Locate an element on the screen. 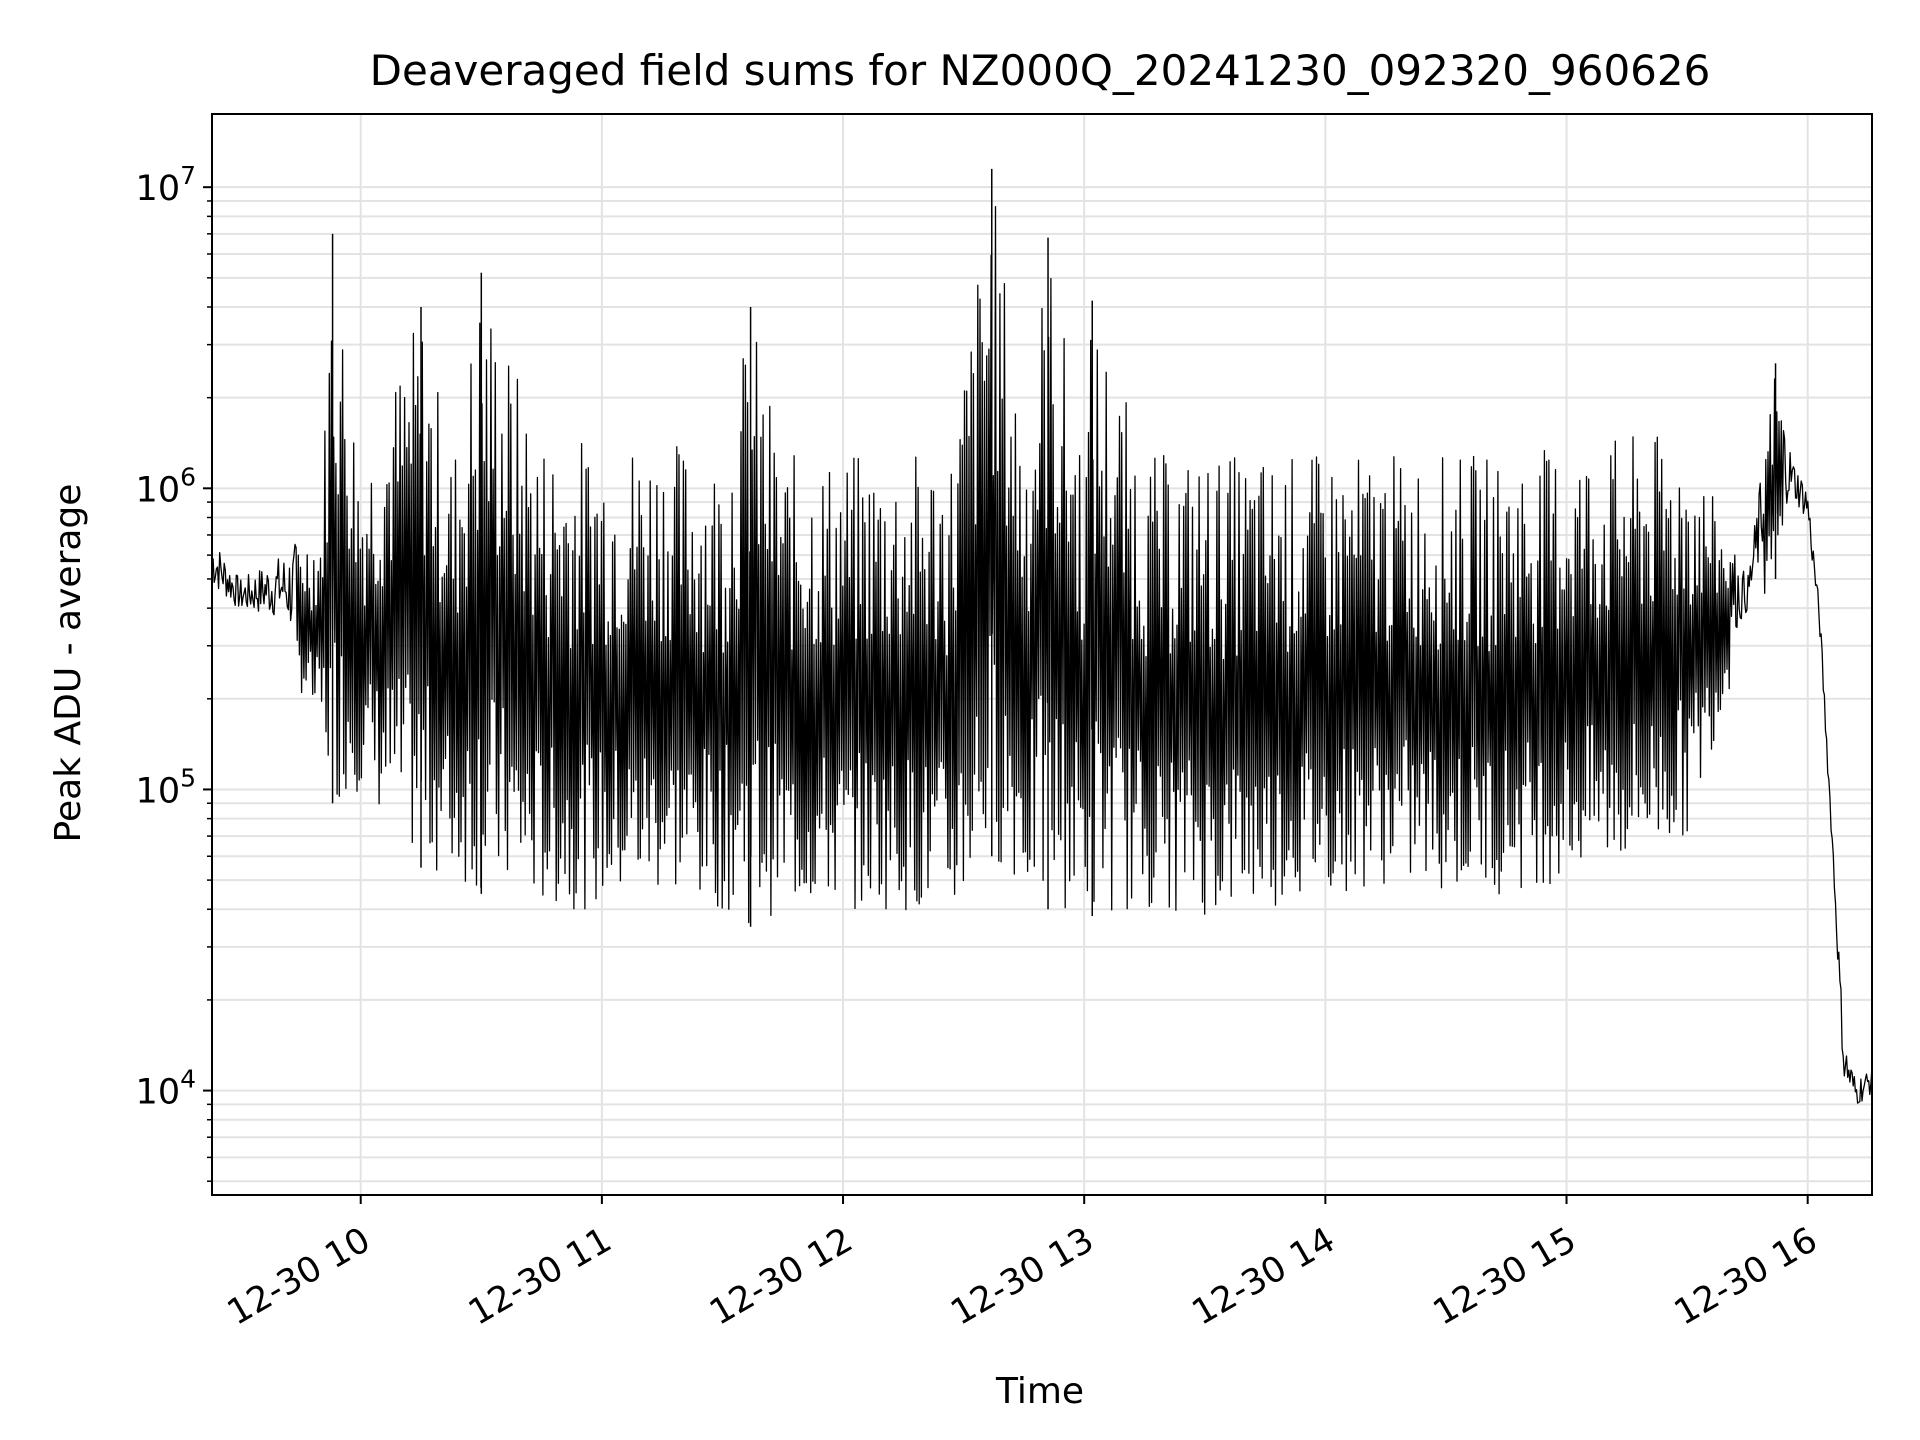 The height and width of the screenshot is (1440, 1920). y-tick-exponent: 6 is located at coordinates (188, 476).